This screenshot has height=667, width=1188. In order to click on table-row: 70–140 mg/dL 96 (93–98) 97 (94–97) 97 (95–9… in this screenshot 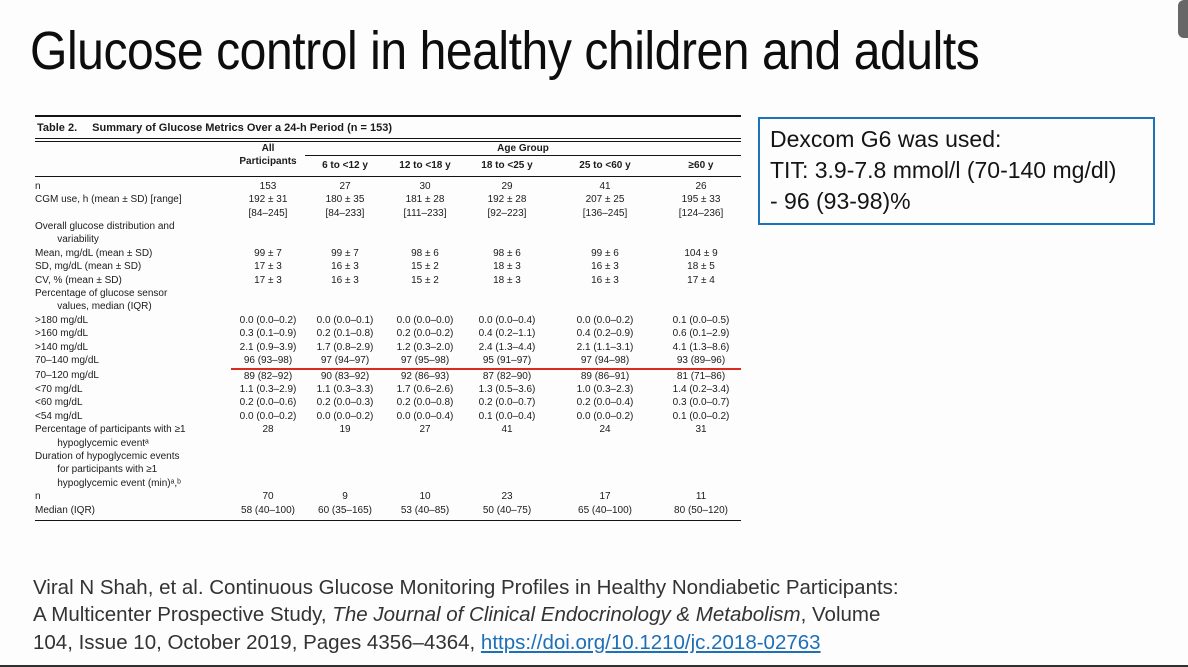, I will do `click(388, 362)`.